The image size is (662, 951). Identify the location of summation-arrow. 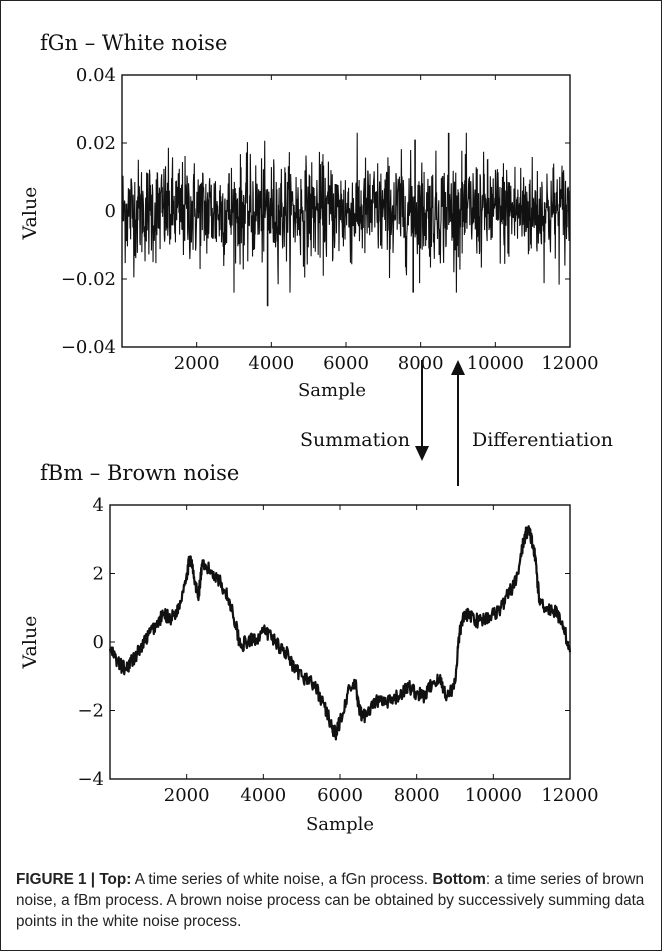
(422, 410).